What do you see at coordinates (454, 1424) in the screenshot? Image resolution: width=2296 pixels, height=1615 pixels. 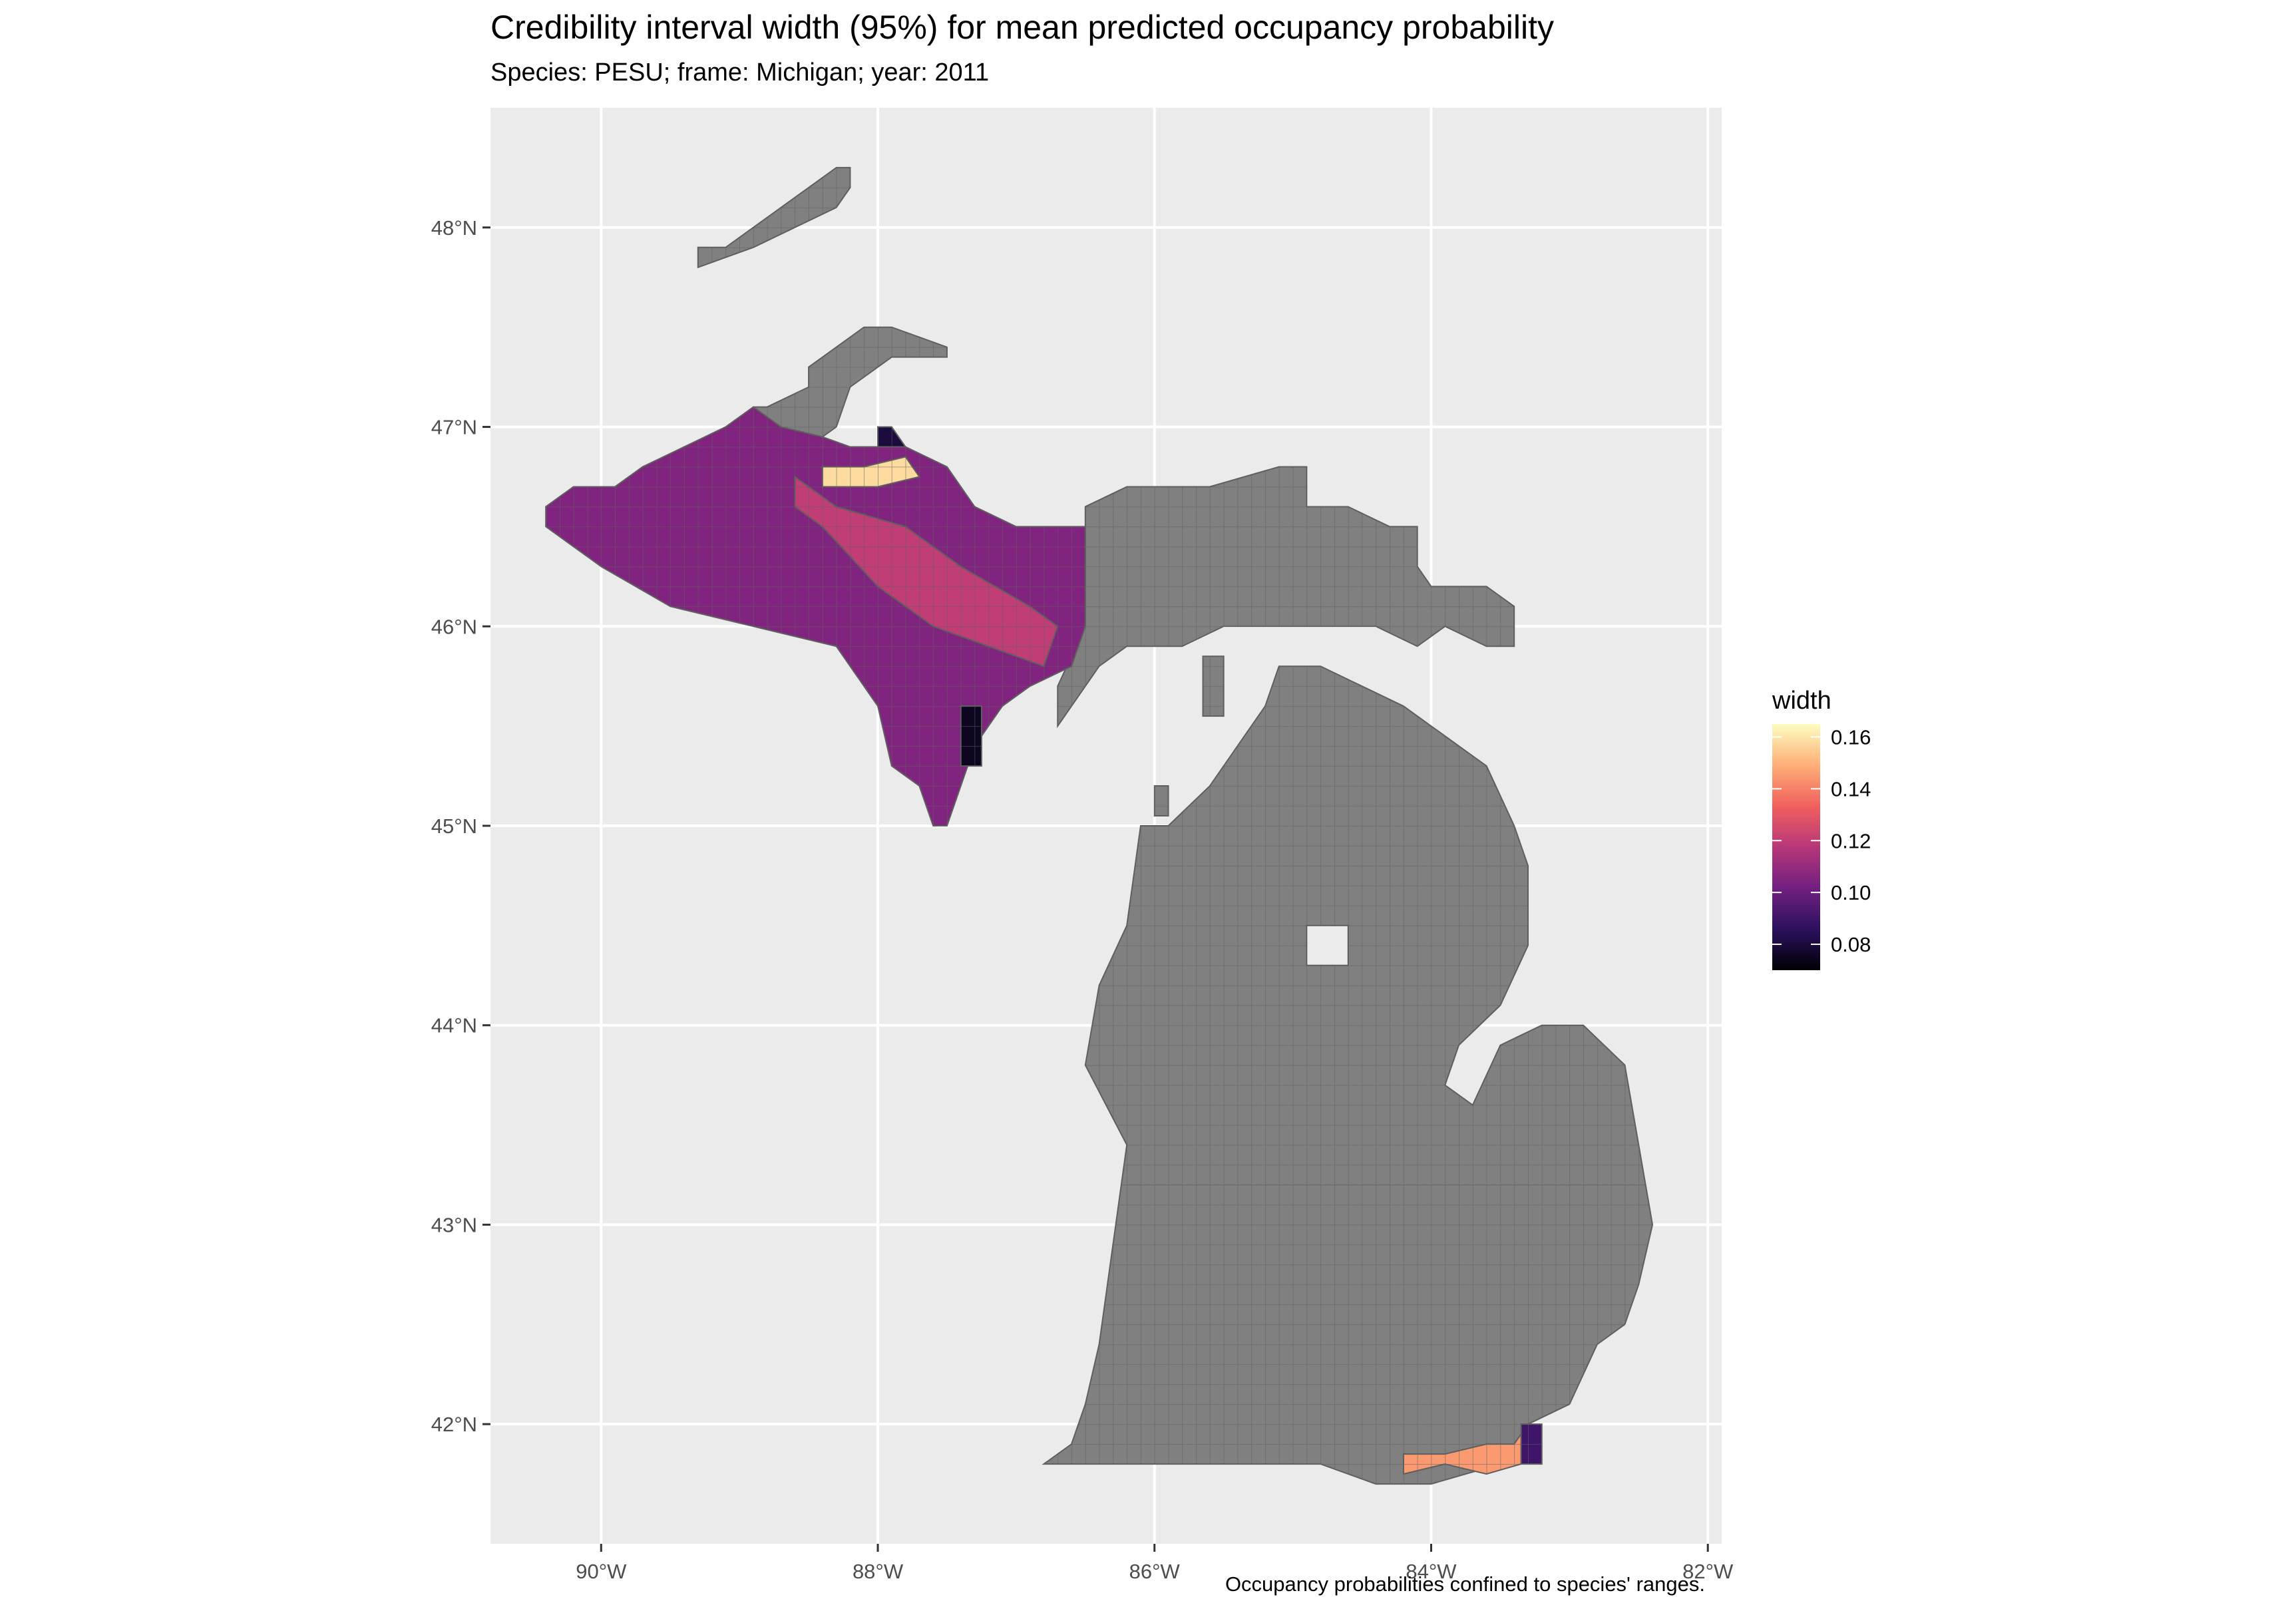 I see `y-tick-label: 42°N` at bounding box center [454, 1424].